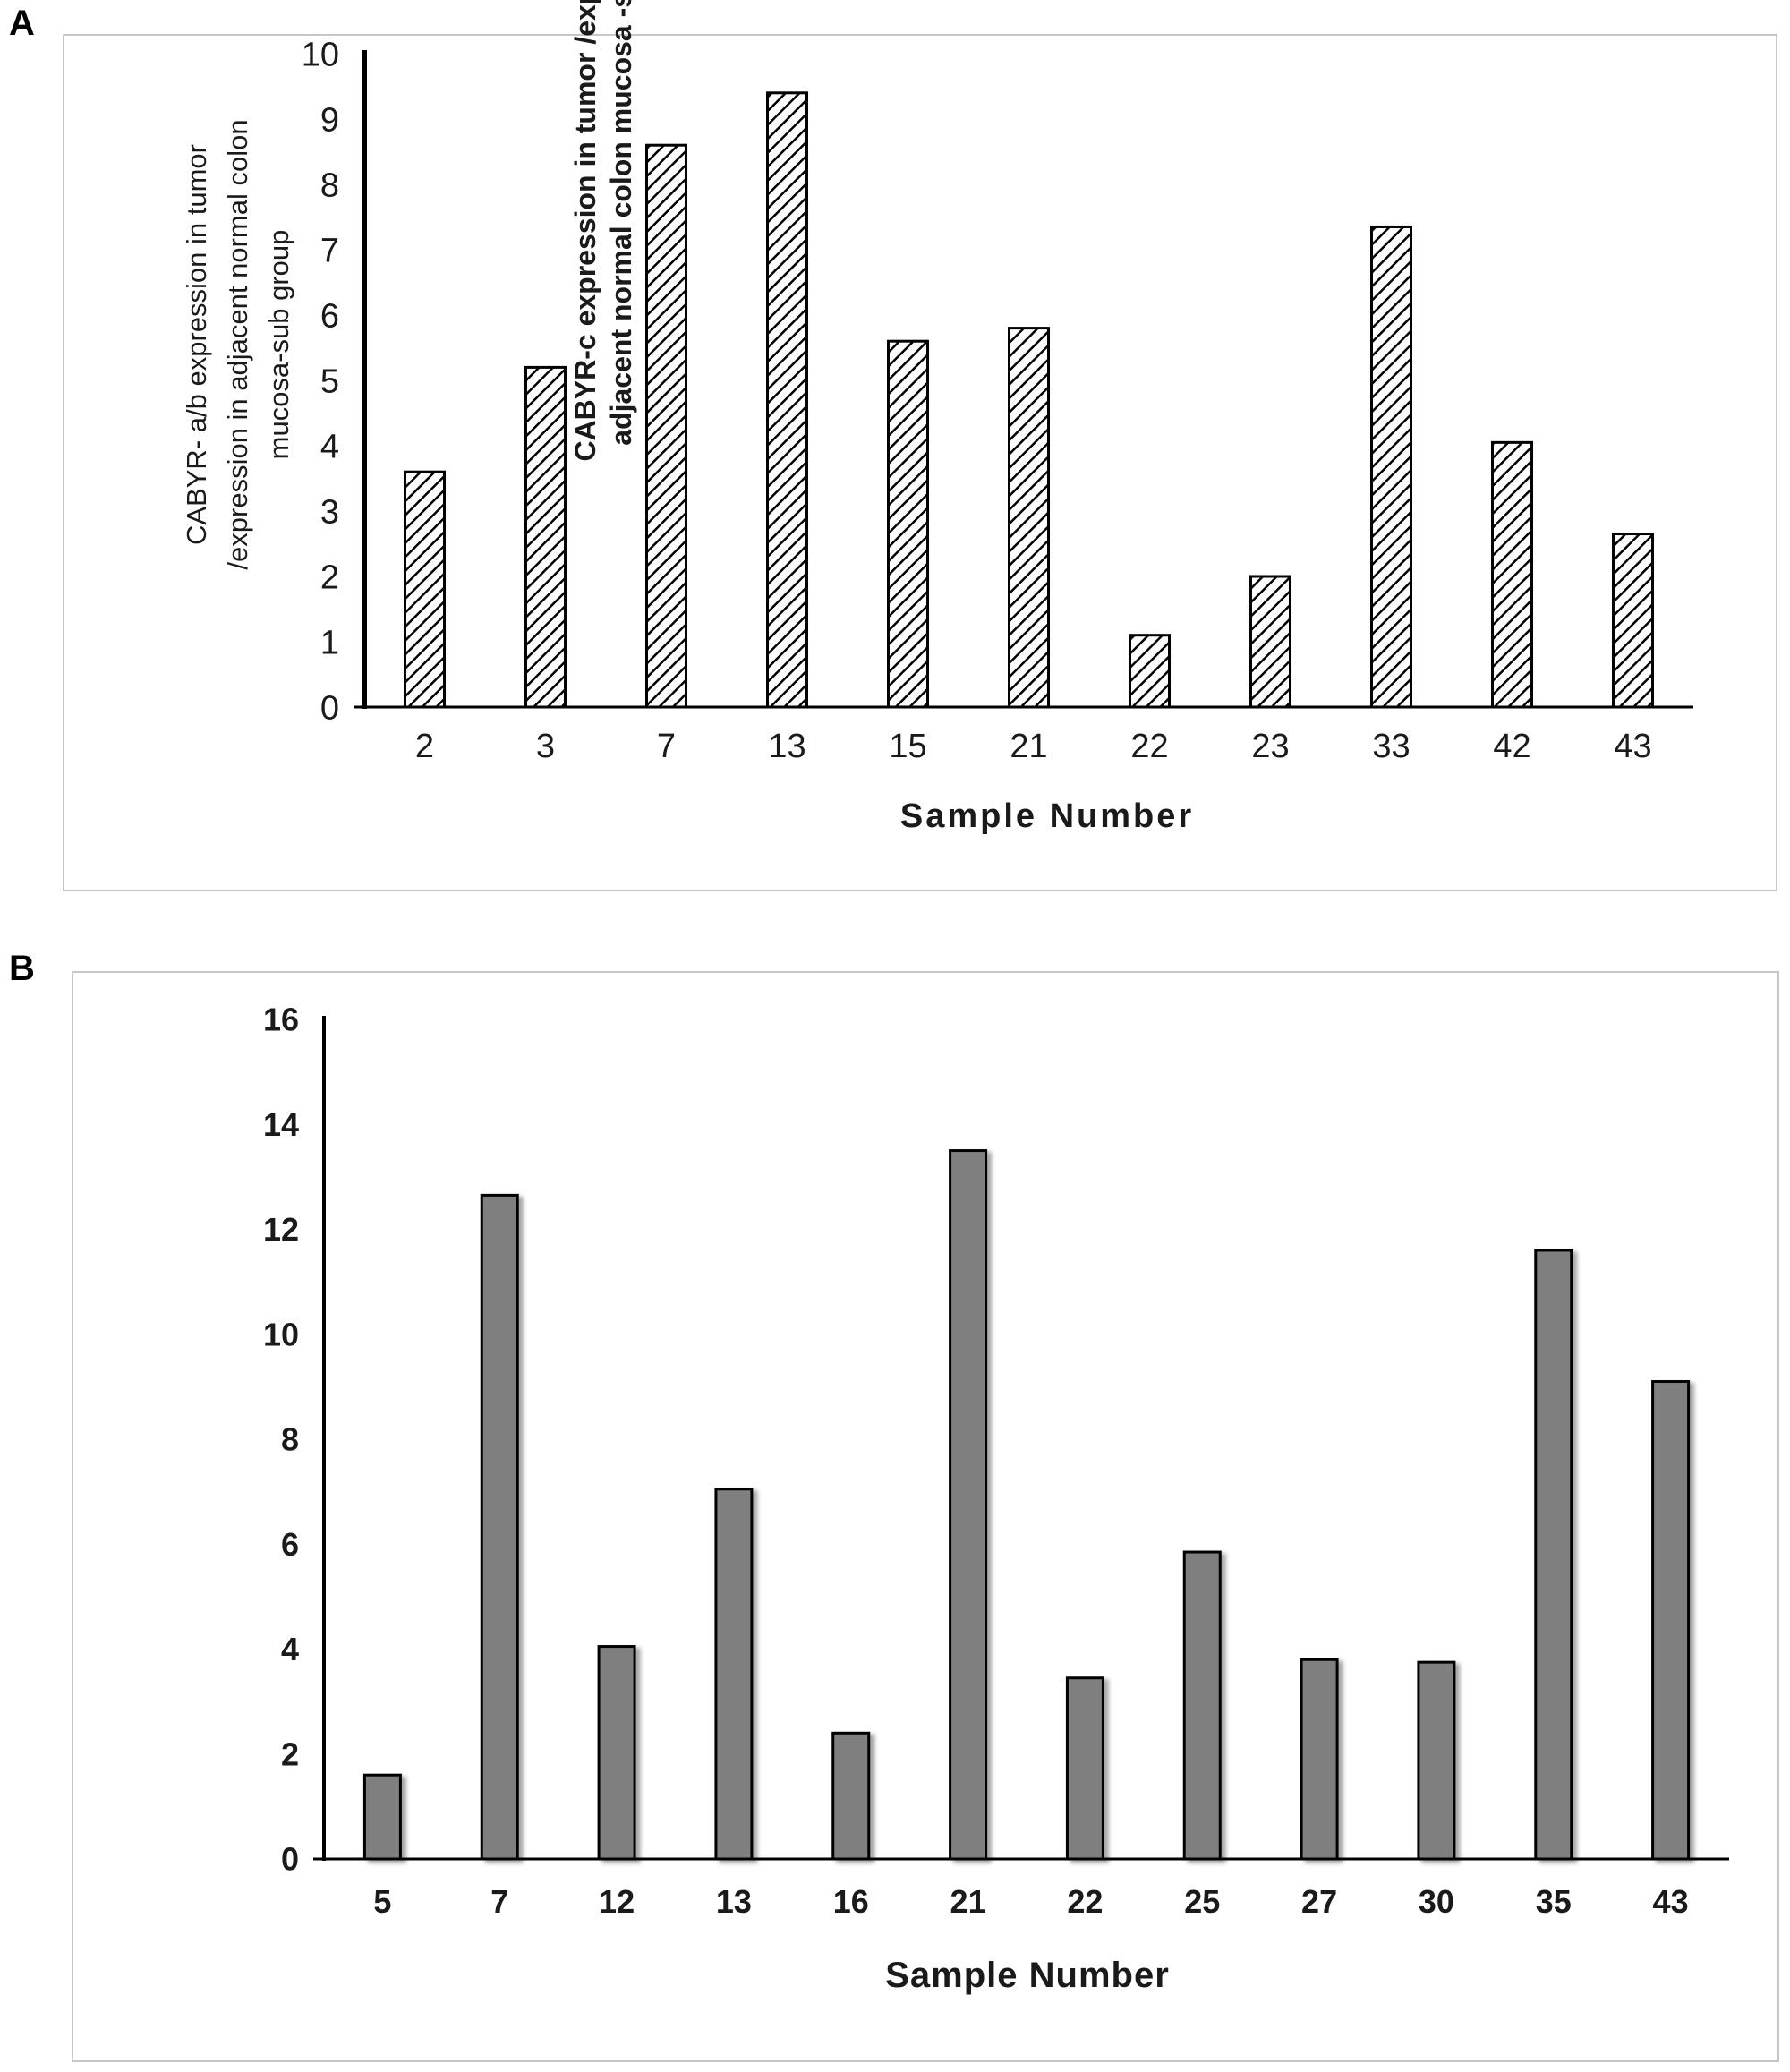  Describe the element at coordinates (545, 746) in the screenshot. I see `x-tick-label: 3` at that location.